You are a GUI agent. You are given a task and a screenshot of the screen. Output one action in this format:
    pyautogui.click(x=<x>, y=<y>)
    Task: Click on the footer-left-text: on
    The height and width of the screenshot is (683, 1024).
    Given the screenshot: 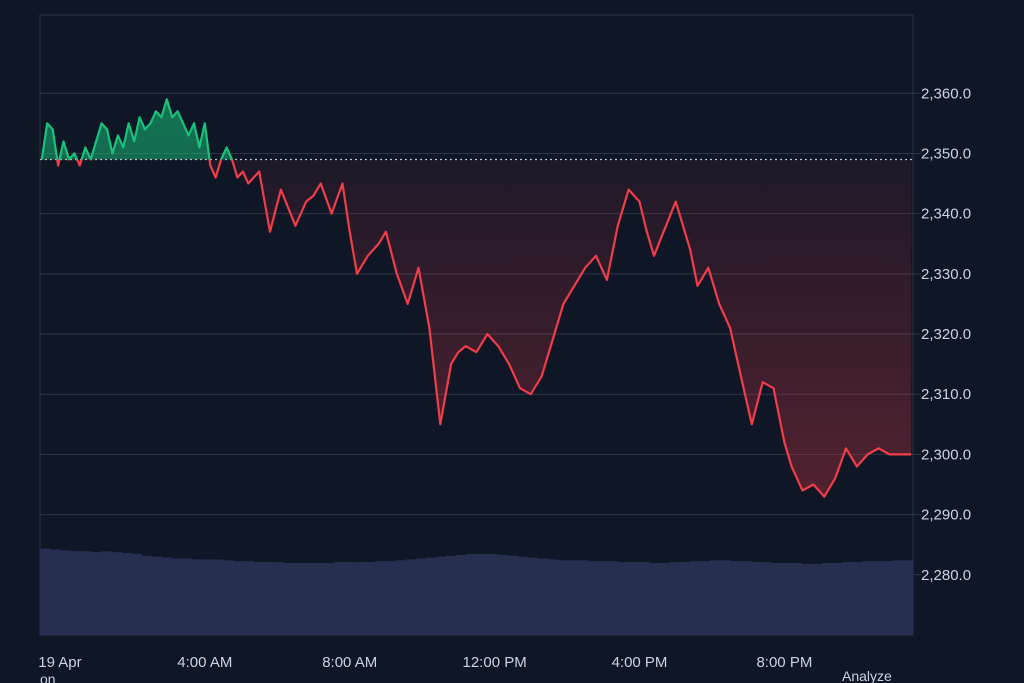 What is the action you would take?
    pyautogui.click(x=48, y=677)
    